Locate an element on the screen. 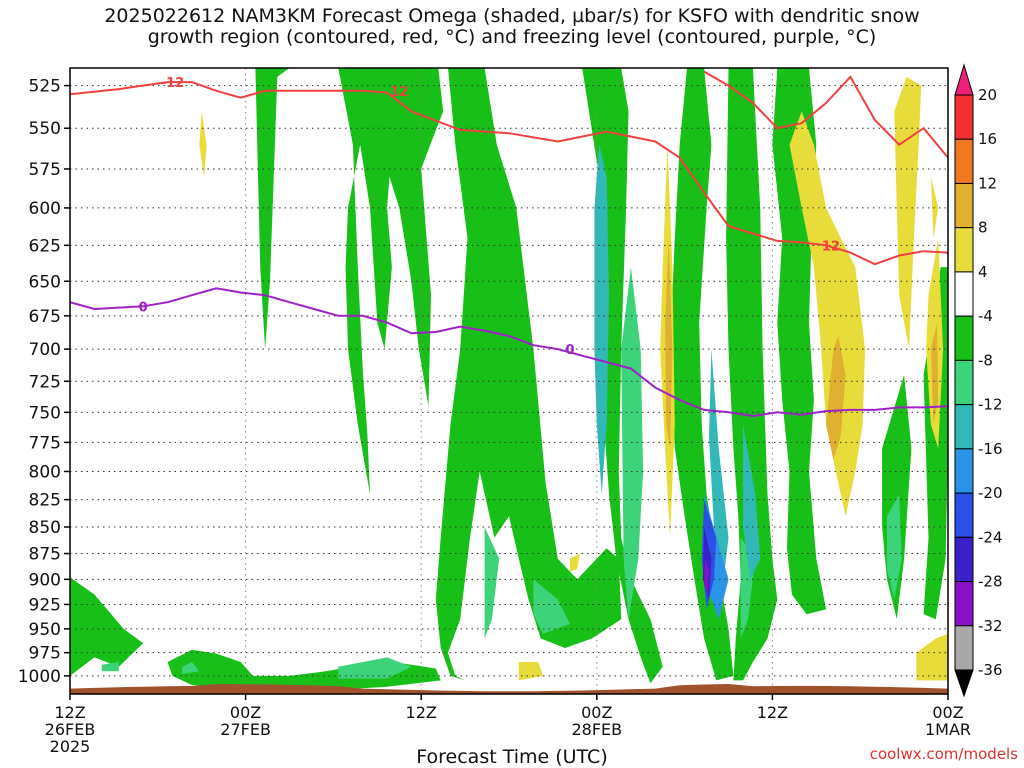 The width and height of the screenshot is (1024, 768). ground-surface is located at coordinates (509, 689).